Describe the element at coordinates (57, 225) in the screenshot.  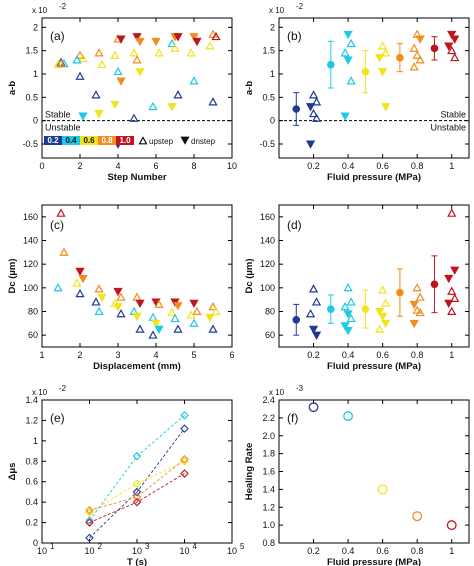
I see `panel-c-label: (c)` at that location.